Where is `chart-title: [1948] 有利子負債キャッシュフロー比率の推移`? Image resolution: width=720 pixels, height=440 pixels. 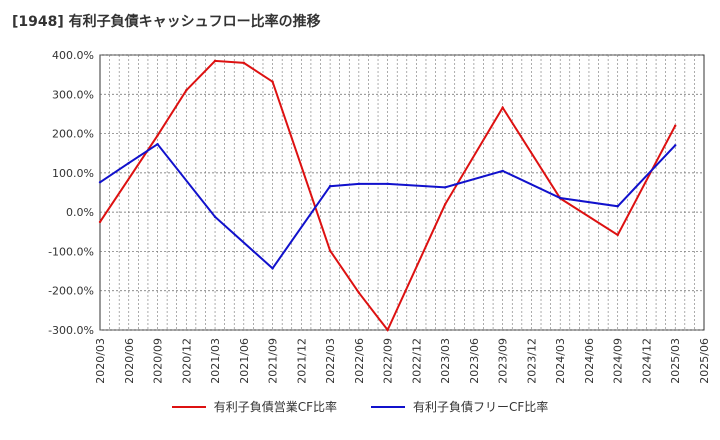
chart-title: [1948] 有利子負債キャッシュフロー比率の推移 is located at coordinates (166, 22).